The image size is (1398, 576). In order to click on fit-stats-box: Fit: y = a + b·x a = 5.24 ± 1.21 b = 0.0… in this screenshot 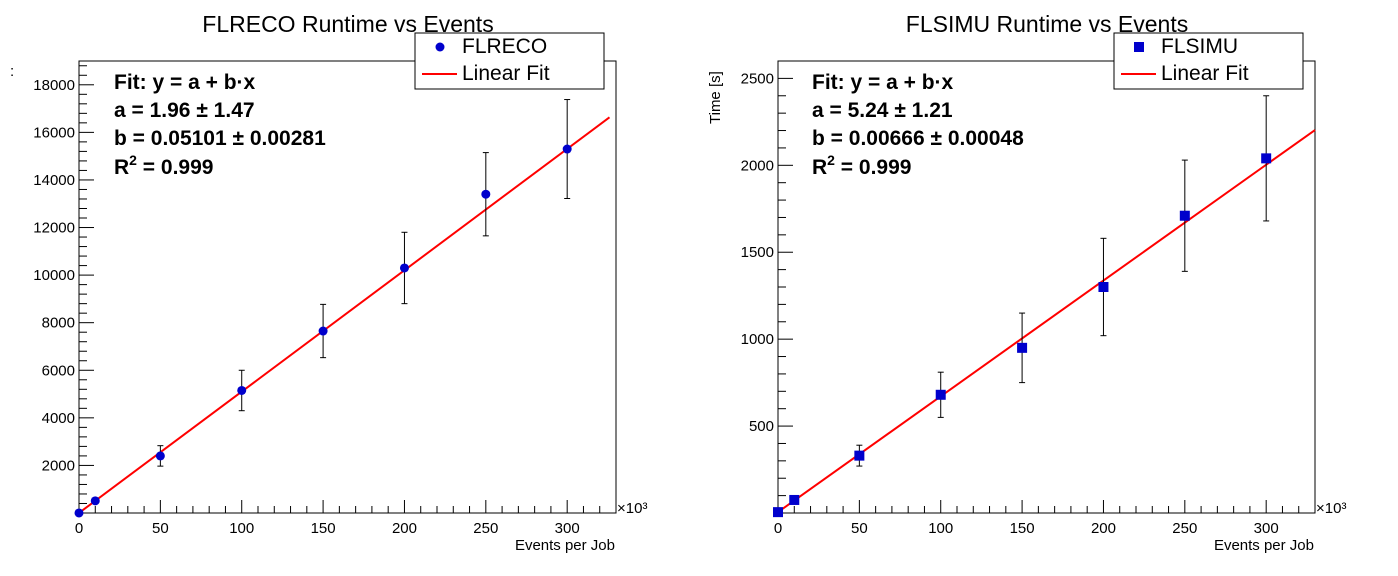, I will do `click(918, 125)`.